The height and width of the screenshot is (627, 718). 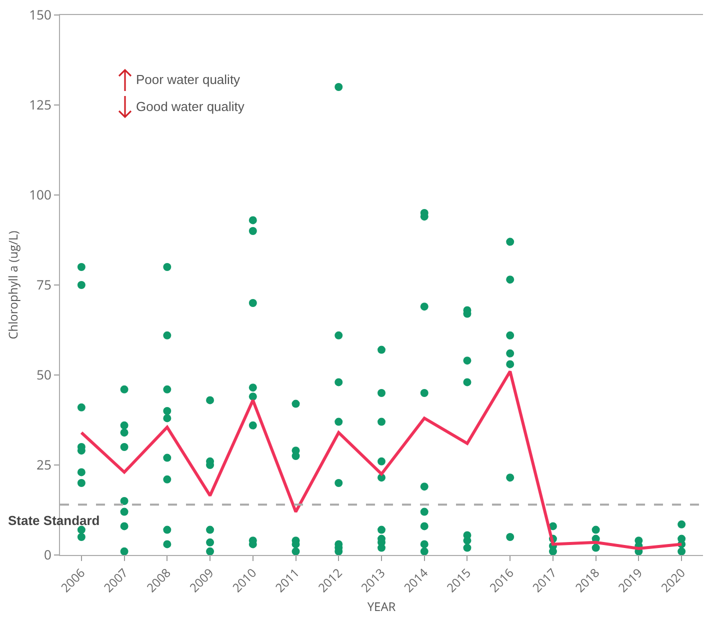 What do you see at coordinates (40, 15) in the screenshot?
I see `y-tick-label: 150` at bounding box center [40, 15].